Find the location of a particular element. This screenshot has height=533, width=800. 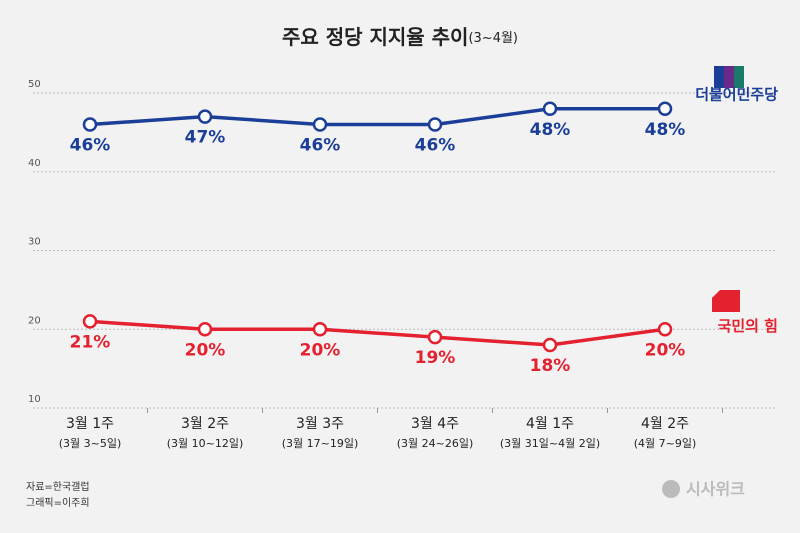

x-tick-date: (3월 17~19일) is located at coordinates (320, 443).